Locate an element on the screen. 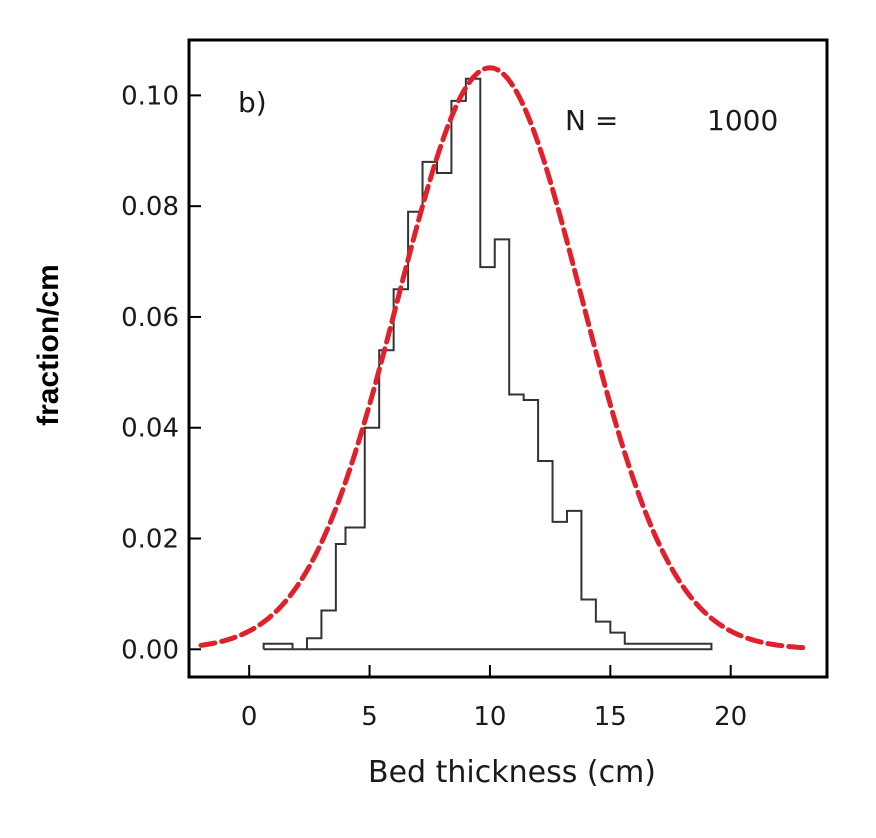 Image resolution: width=876 pixels, height=838 pixels. panel-label: b) is located at coordinates (252, 102).